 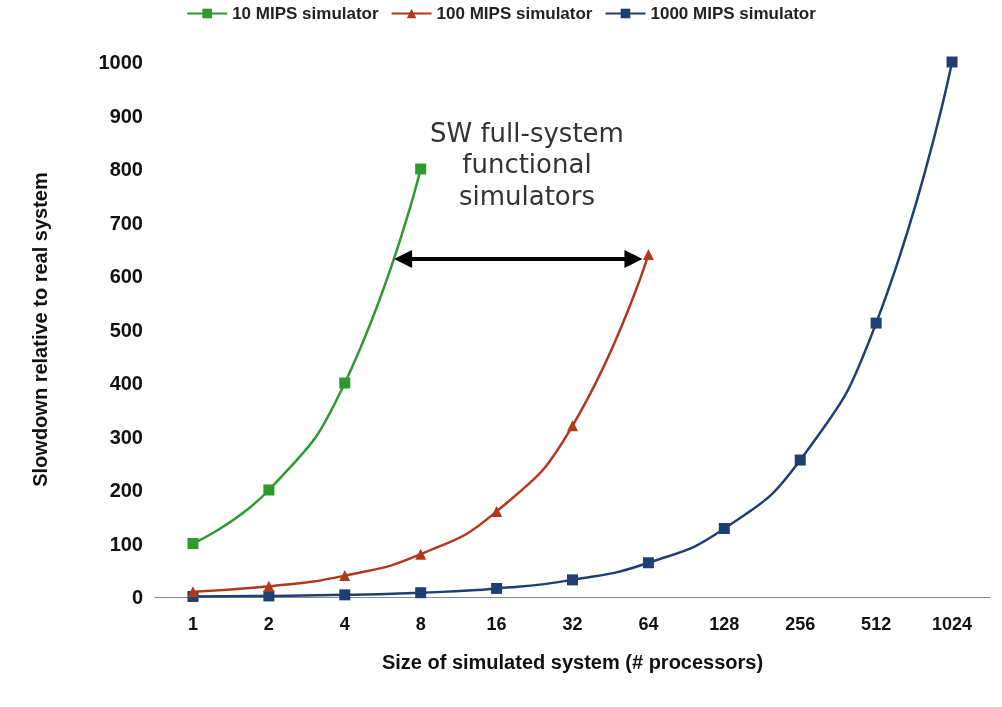 What do you see at coordinates (126, 383) in the screenshot?
I see `y-tick-label: 400` at bounding box center [126, 383].